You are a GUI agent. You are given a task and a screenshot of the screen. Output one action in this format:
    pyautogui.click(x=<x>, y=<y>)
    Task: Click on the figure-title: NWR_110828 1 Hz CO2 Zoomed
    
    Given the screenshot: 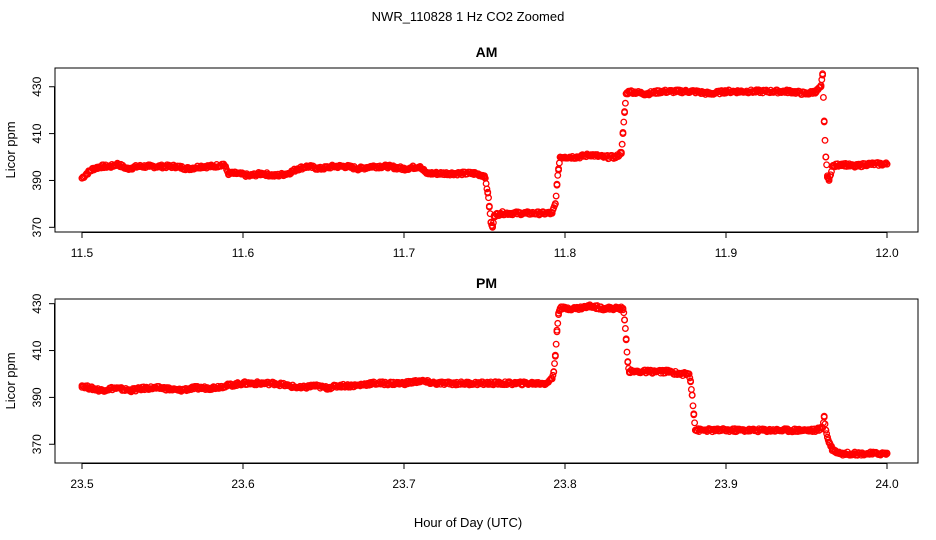 What is the action you would take?
    pyautogui.click(x=468, y=16)
    